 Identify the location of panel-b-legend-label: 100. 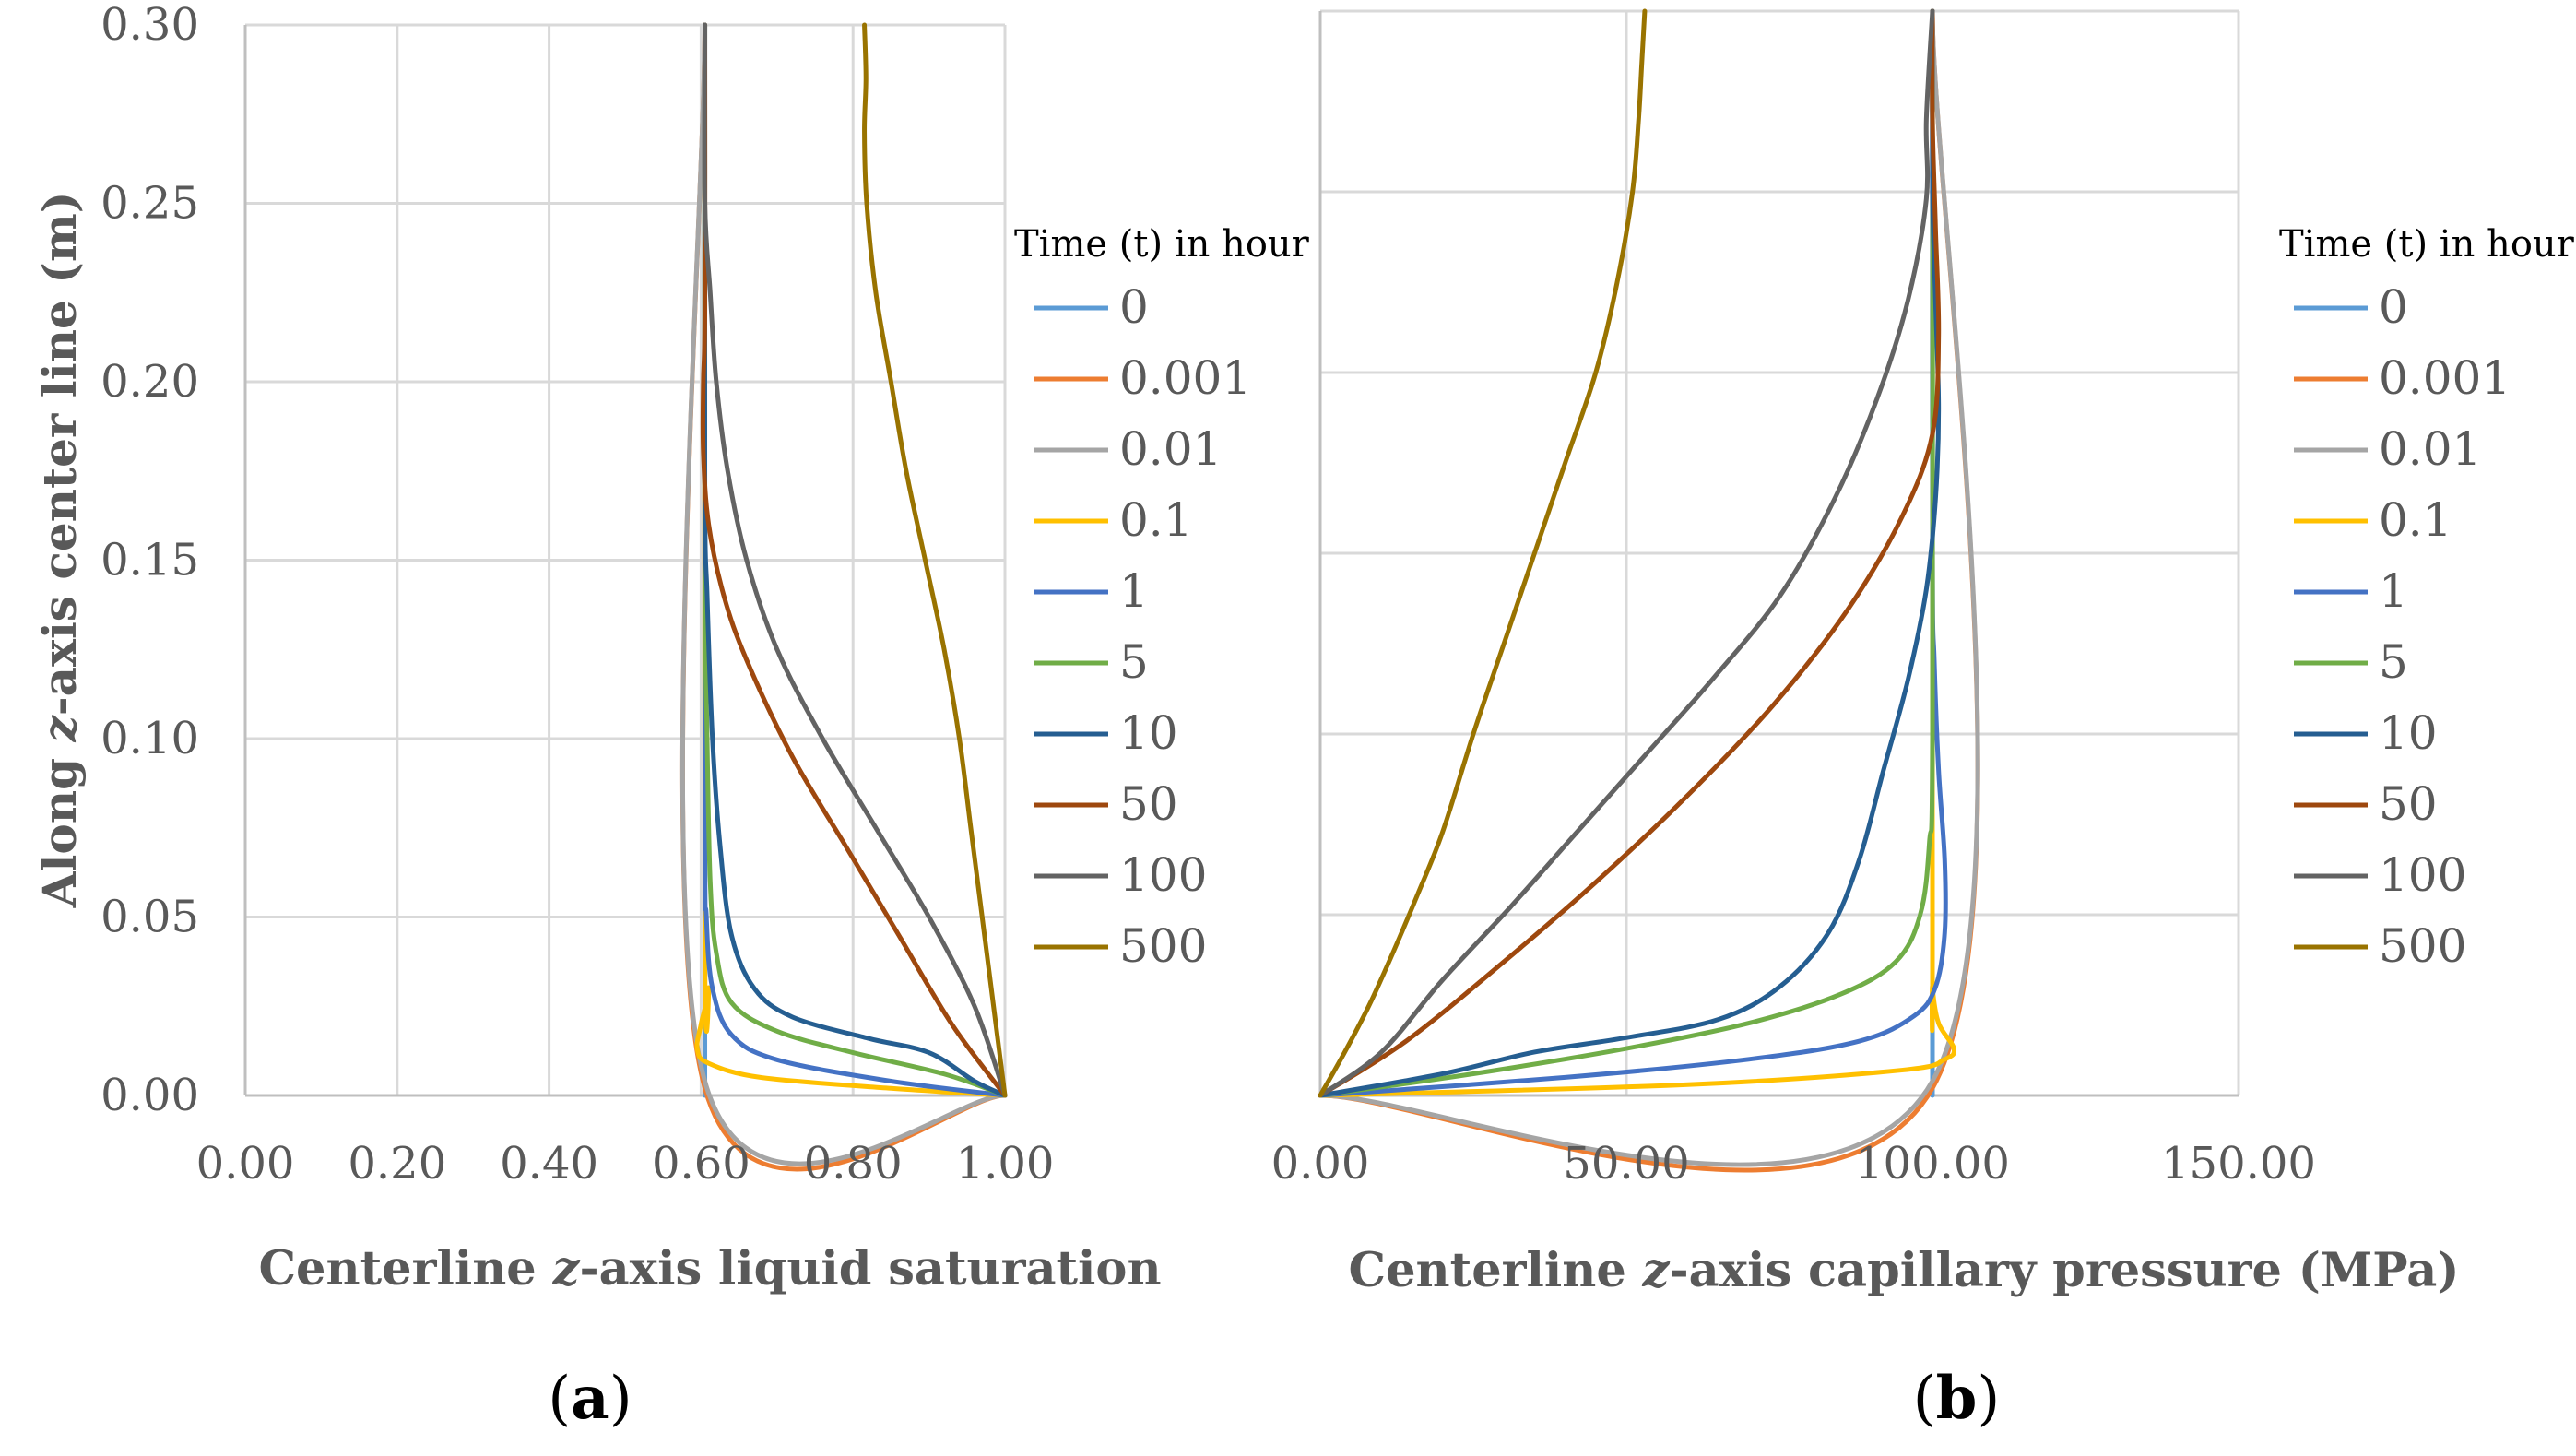
(2422, 875).